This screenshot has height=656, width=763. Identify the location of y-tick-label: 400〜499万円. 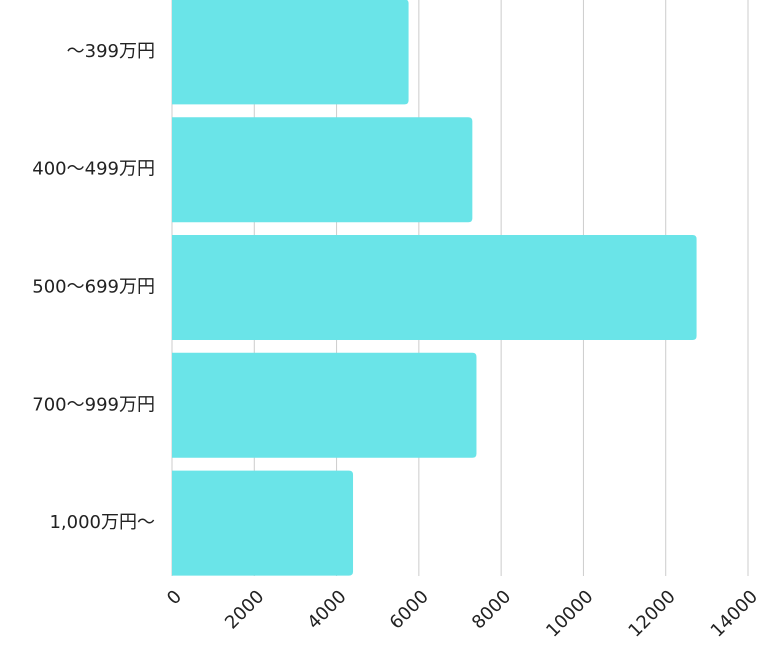
(93, 169).